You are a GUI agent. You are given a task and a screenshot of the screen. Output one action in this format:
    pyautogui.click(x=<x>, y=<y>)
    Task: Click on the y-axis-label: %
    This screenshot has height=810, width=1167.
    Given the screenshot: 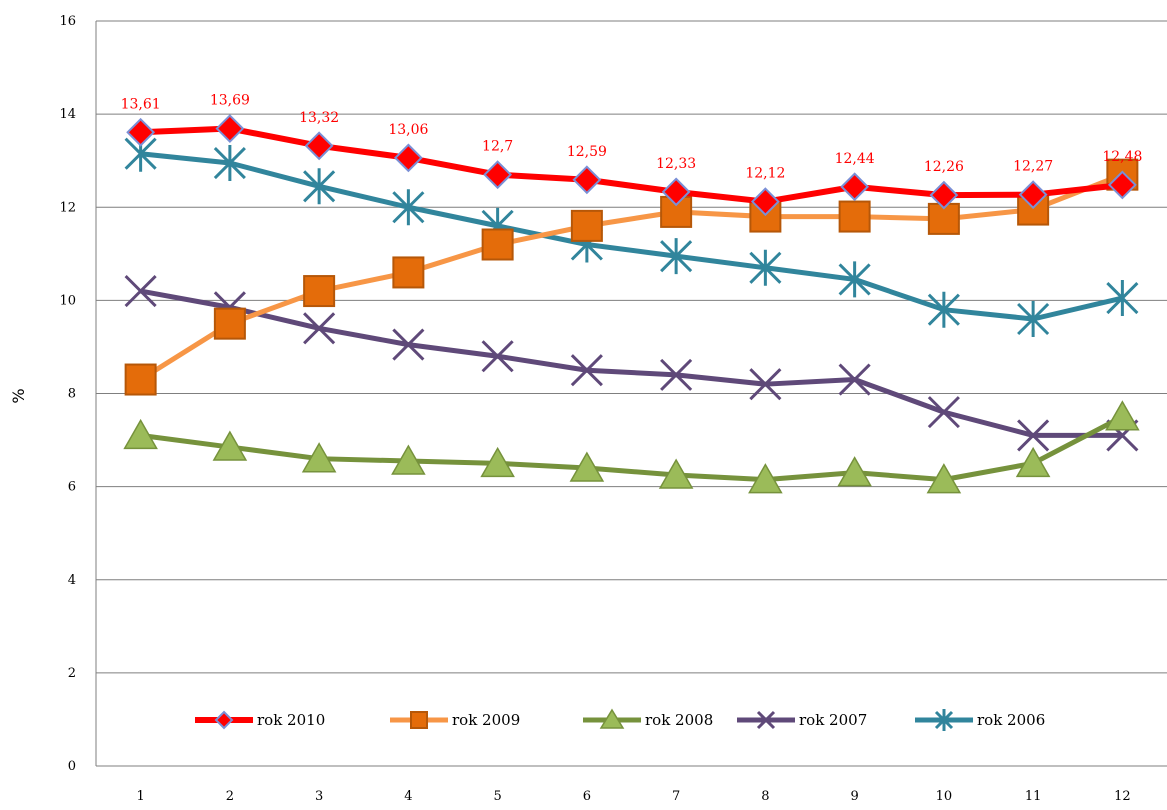 What is the action you would take?
    pyautogui.click(x=18, y=395)
    